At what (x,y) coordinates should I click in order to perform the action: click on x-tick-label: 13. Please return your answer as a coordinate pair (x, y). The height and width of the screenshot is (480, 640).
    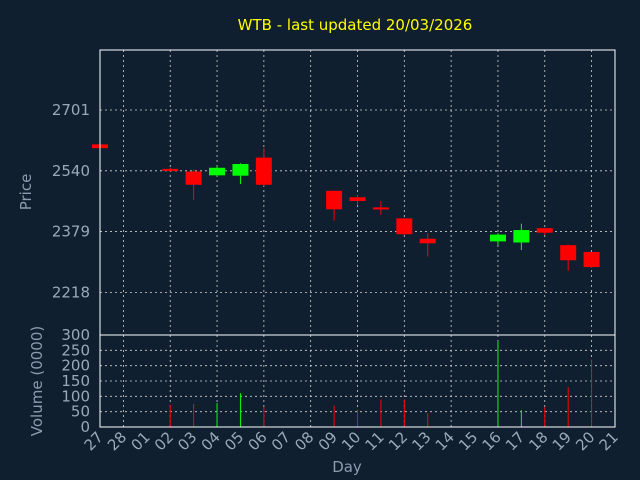
    Looking at the image, I should click on (421, 441).